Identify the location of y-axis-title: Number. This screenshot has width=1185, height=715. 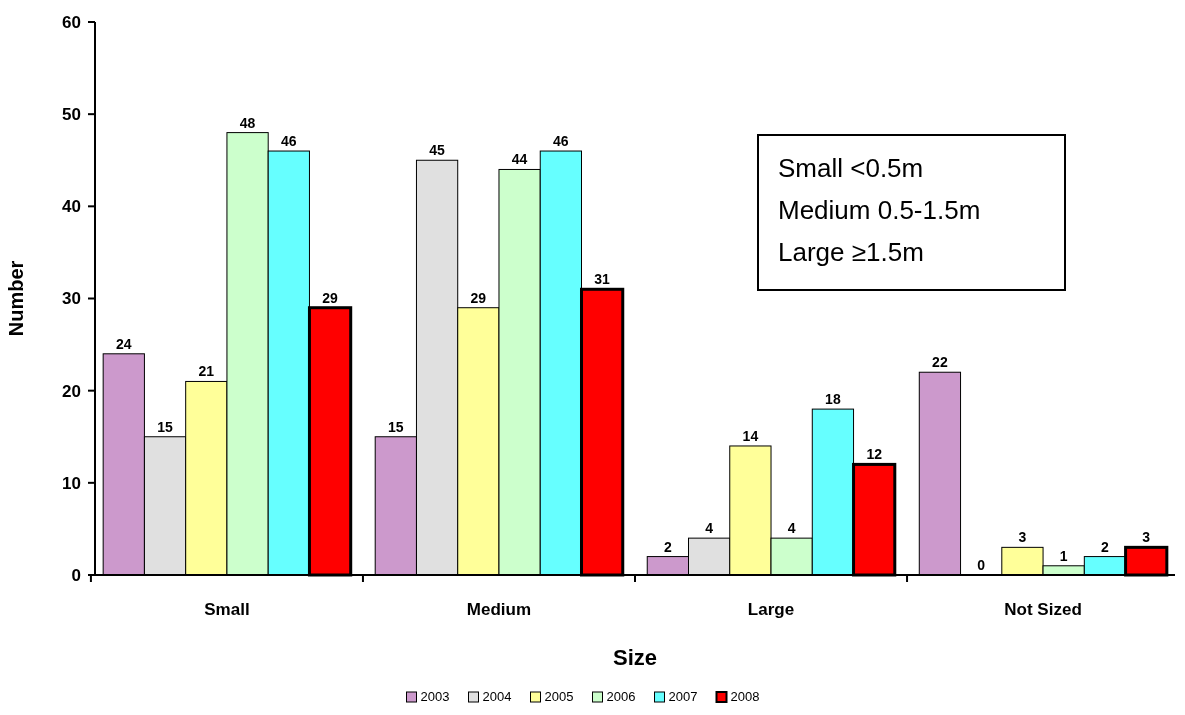
(16, 298).